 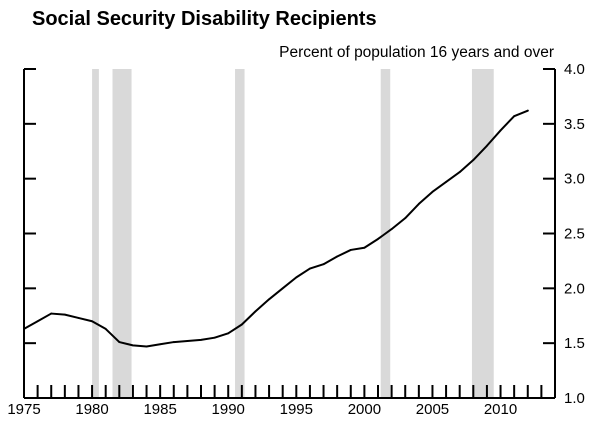 What do you see at coordinates (269, 299) in the screenshot?
I see `data-point-1993` at bounding box center [269, 299].